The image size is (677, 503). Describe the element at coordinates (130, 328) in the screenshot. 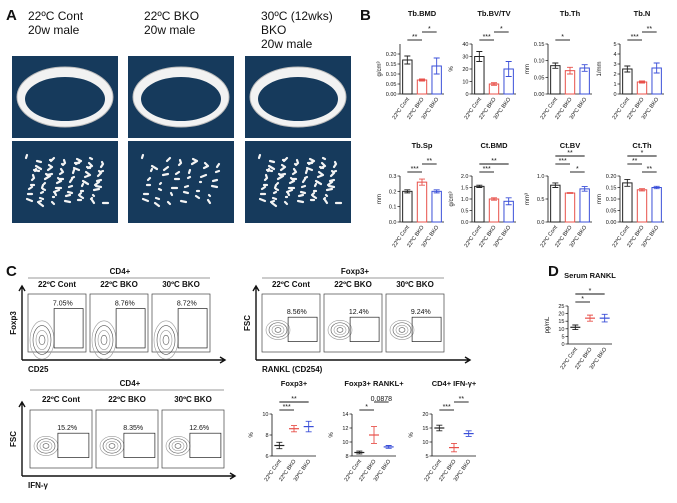

I see `gate` at that location.